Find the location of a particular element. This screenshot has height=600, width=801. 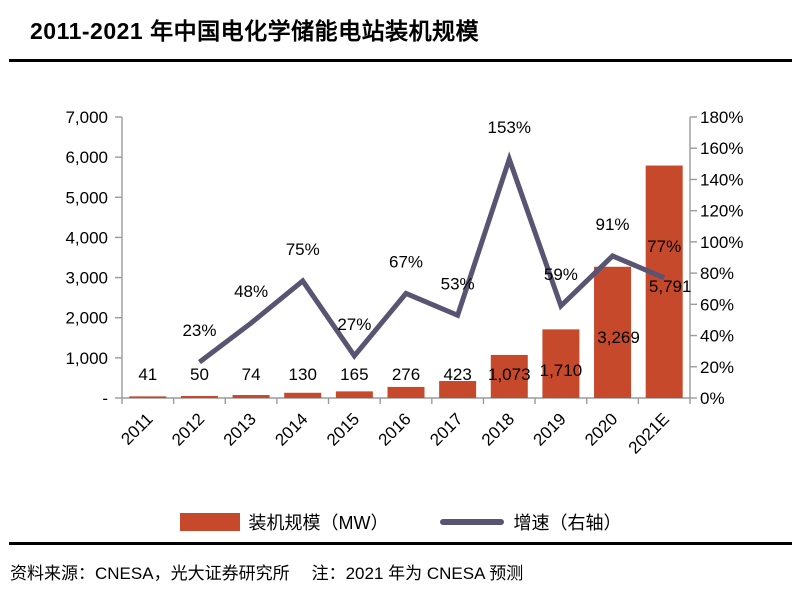

svg-text: 60% is located at coordinates (717, 304).